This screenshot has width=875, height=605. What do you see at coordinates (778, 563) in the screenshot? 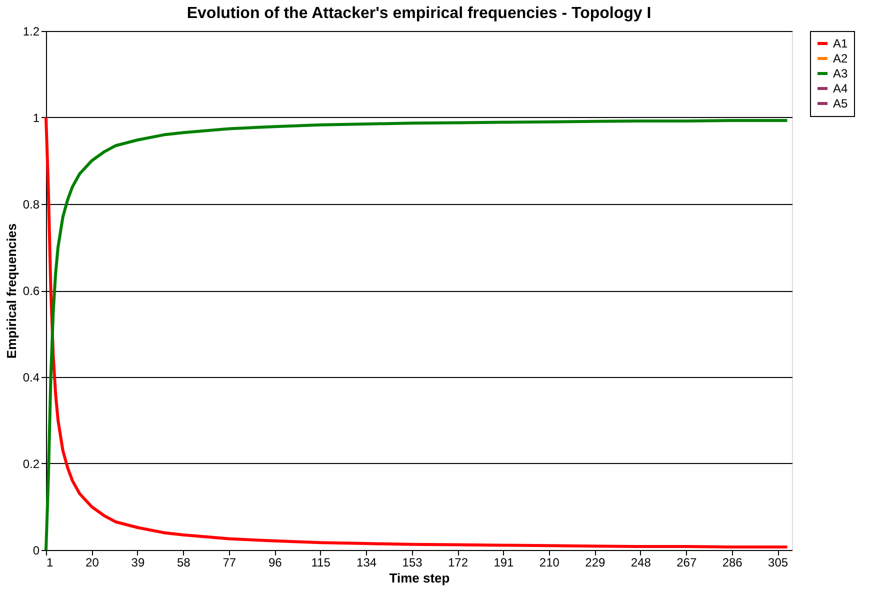
I see `x-tick-label: 305` at bounding box center [778, 563].